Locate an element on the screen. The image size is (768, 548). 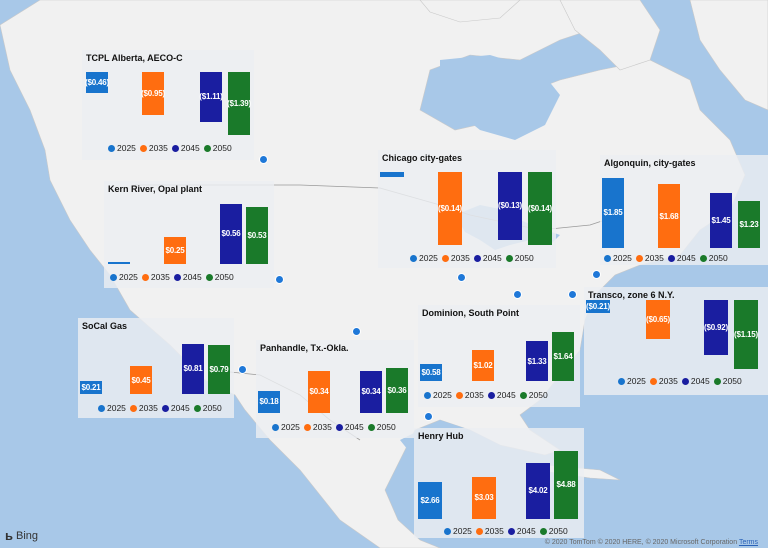
bar-2025: $0.18 is located at coordinates (269, 401).